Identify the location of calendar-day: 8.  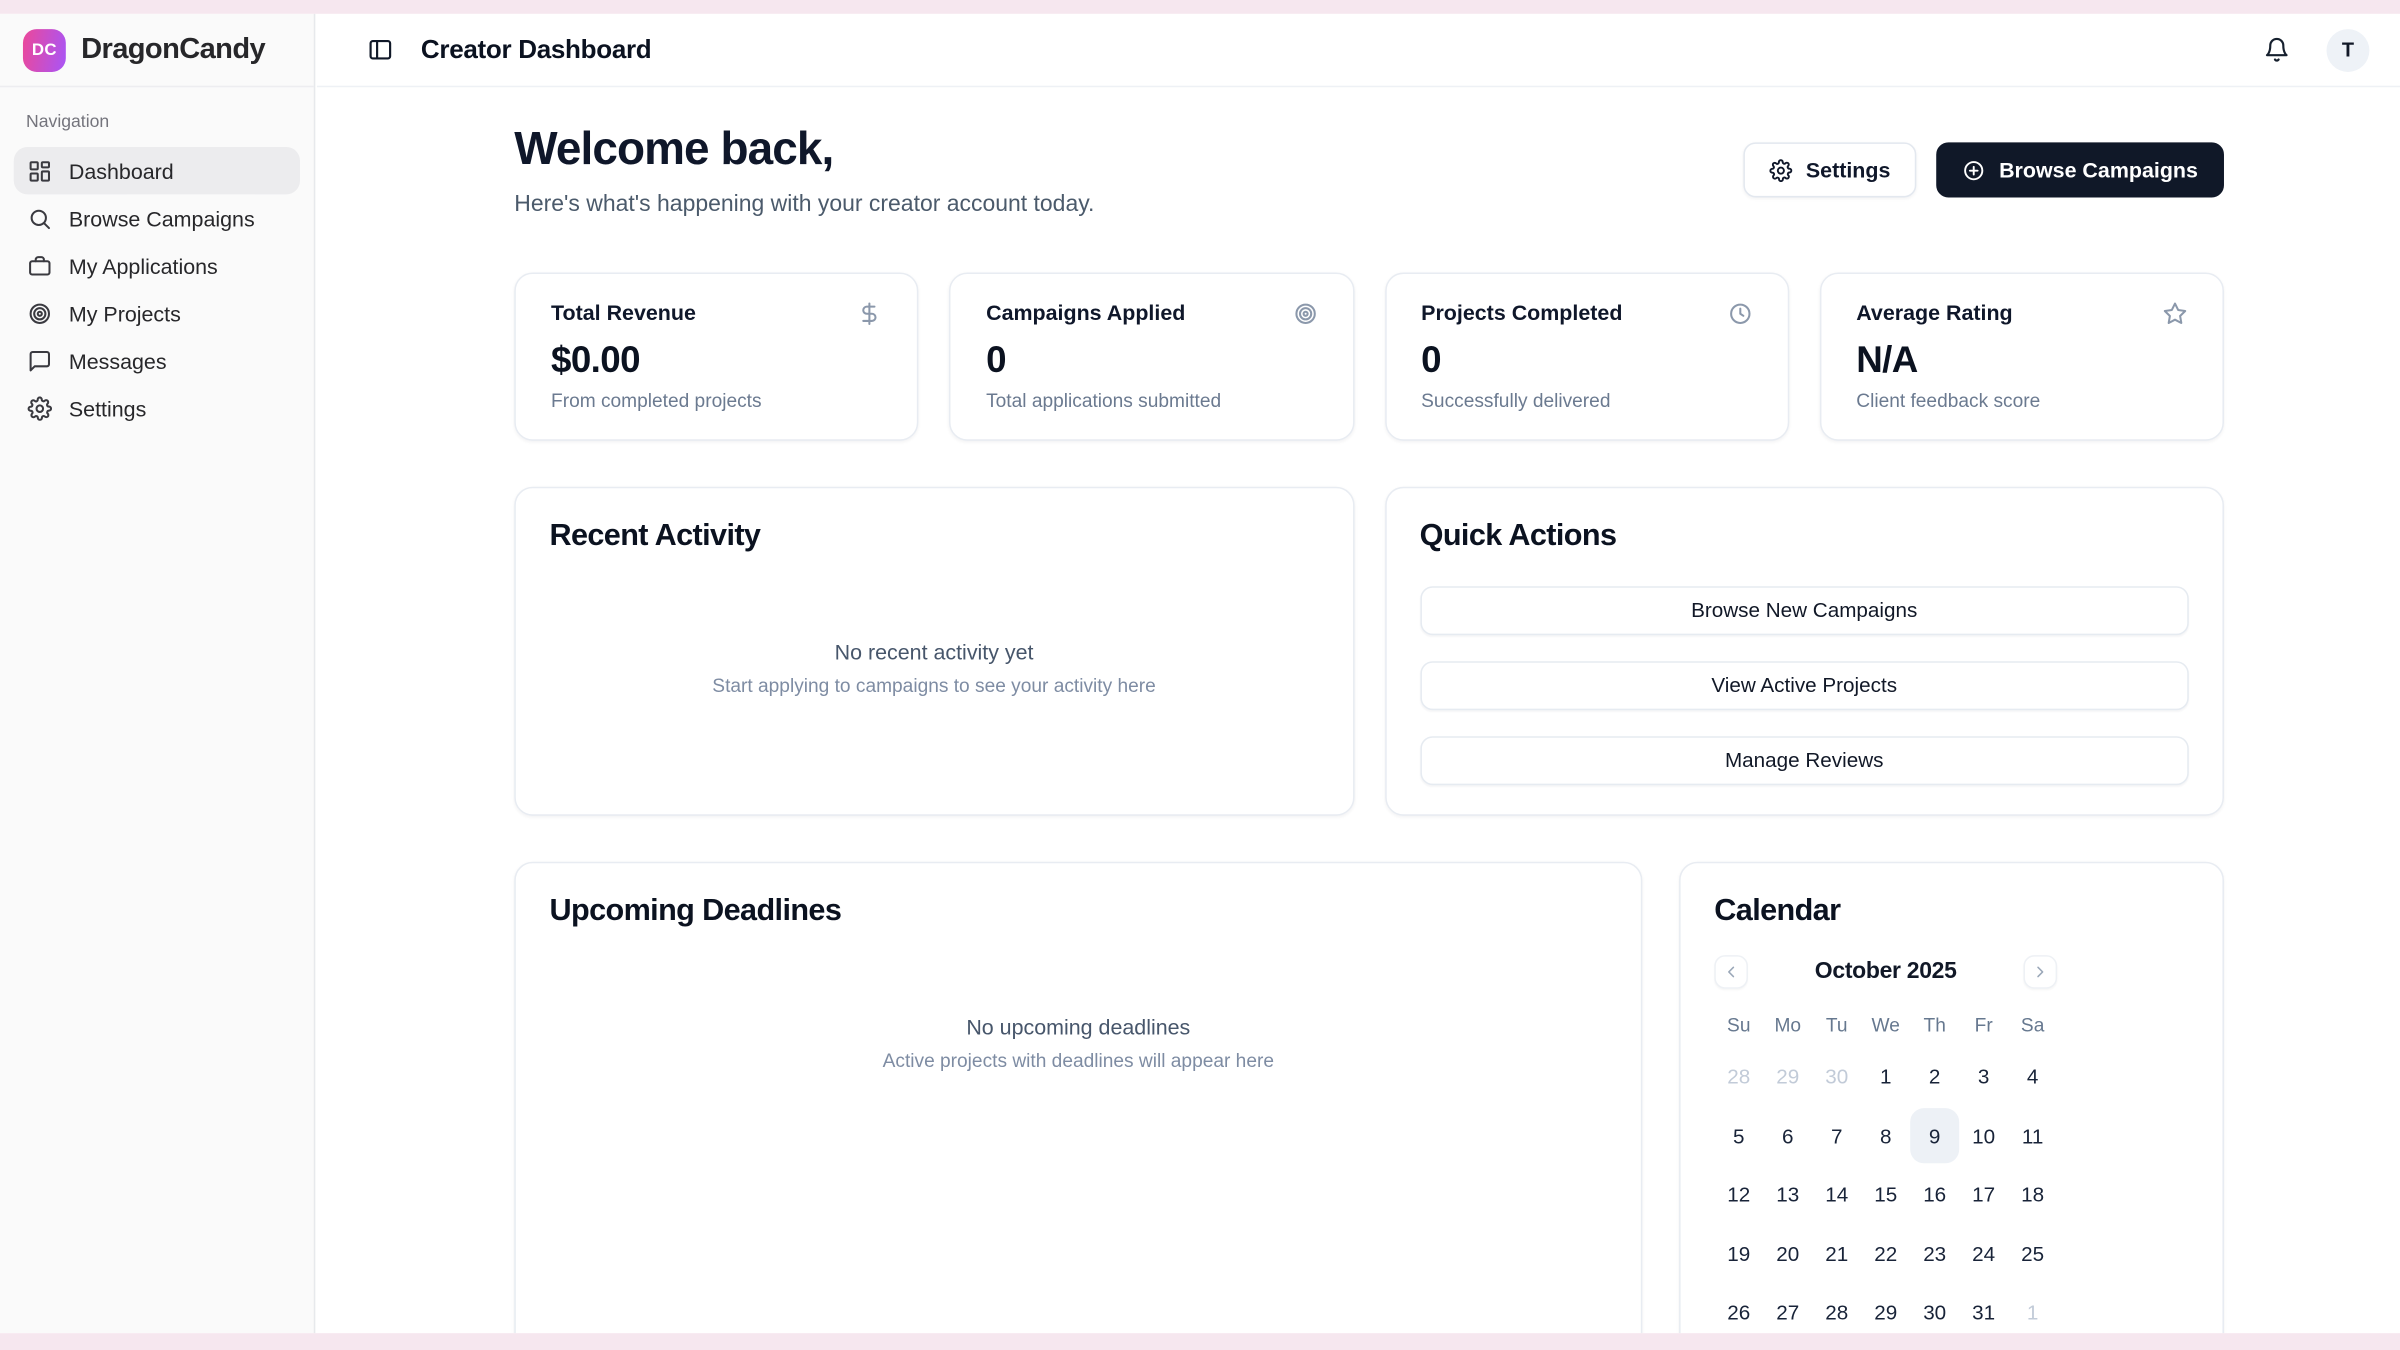
(1885, 1136).